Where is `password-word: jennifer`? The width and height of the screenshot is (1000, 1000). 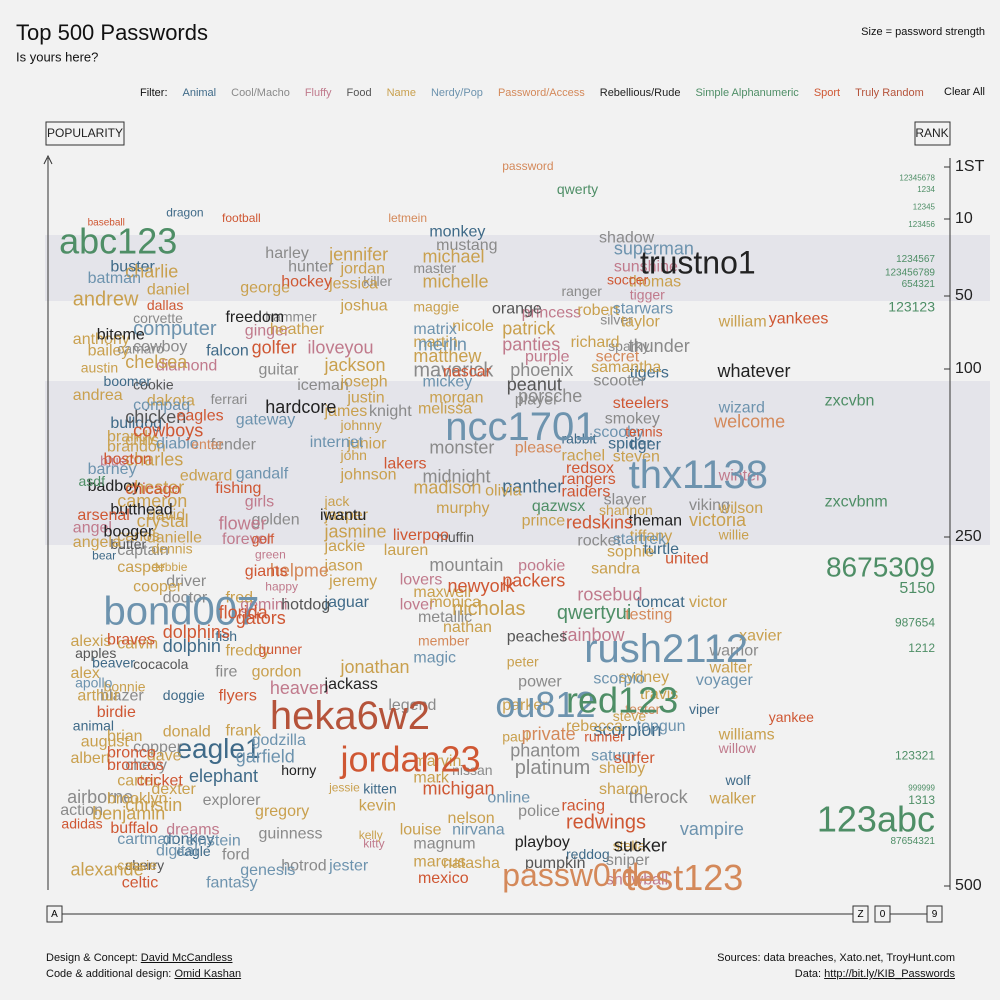
password-word: jennifer is located at coordinates (358, 254).